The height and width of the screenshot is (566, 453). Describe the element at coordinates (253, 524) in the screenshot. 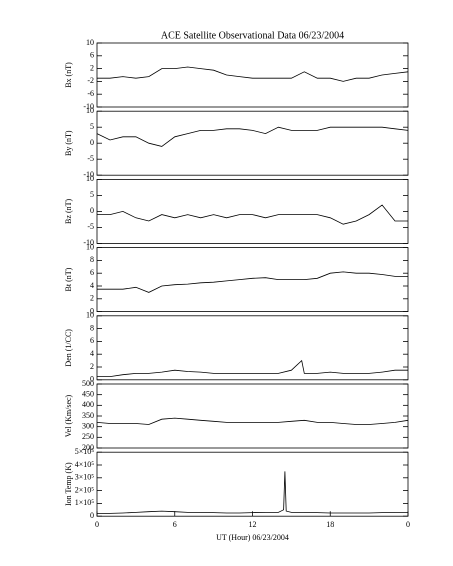

I see `x-tick-label: 12` at that location.